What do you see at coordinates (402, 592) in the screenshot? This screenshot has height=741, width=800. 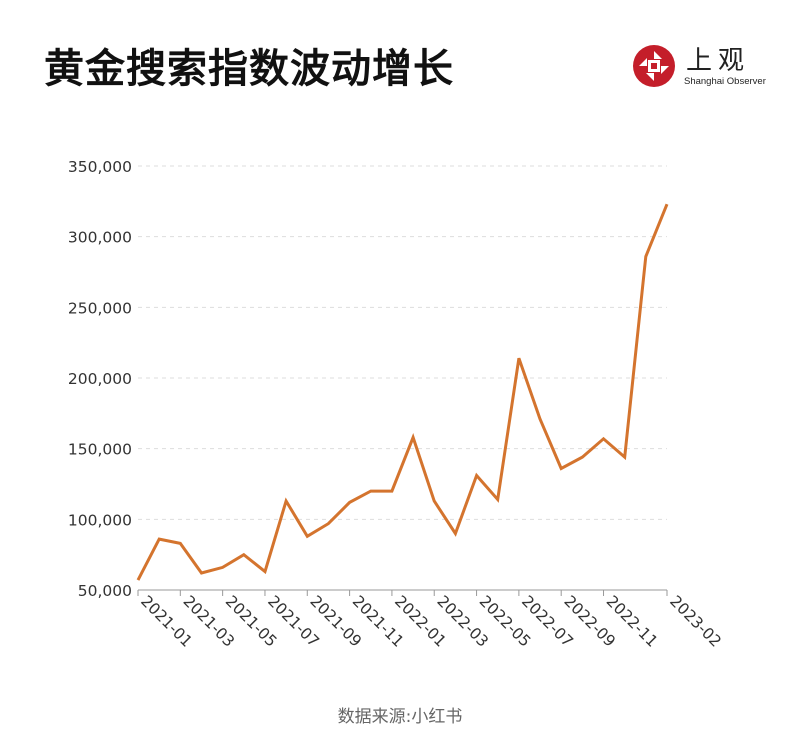 I see `axes` at bounding box center [402, 592].